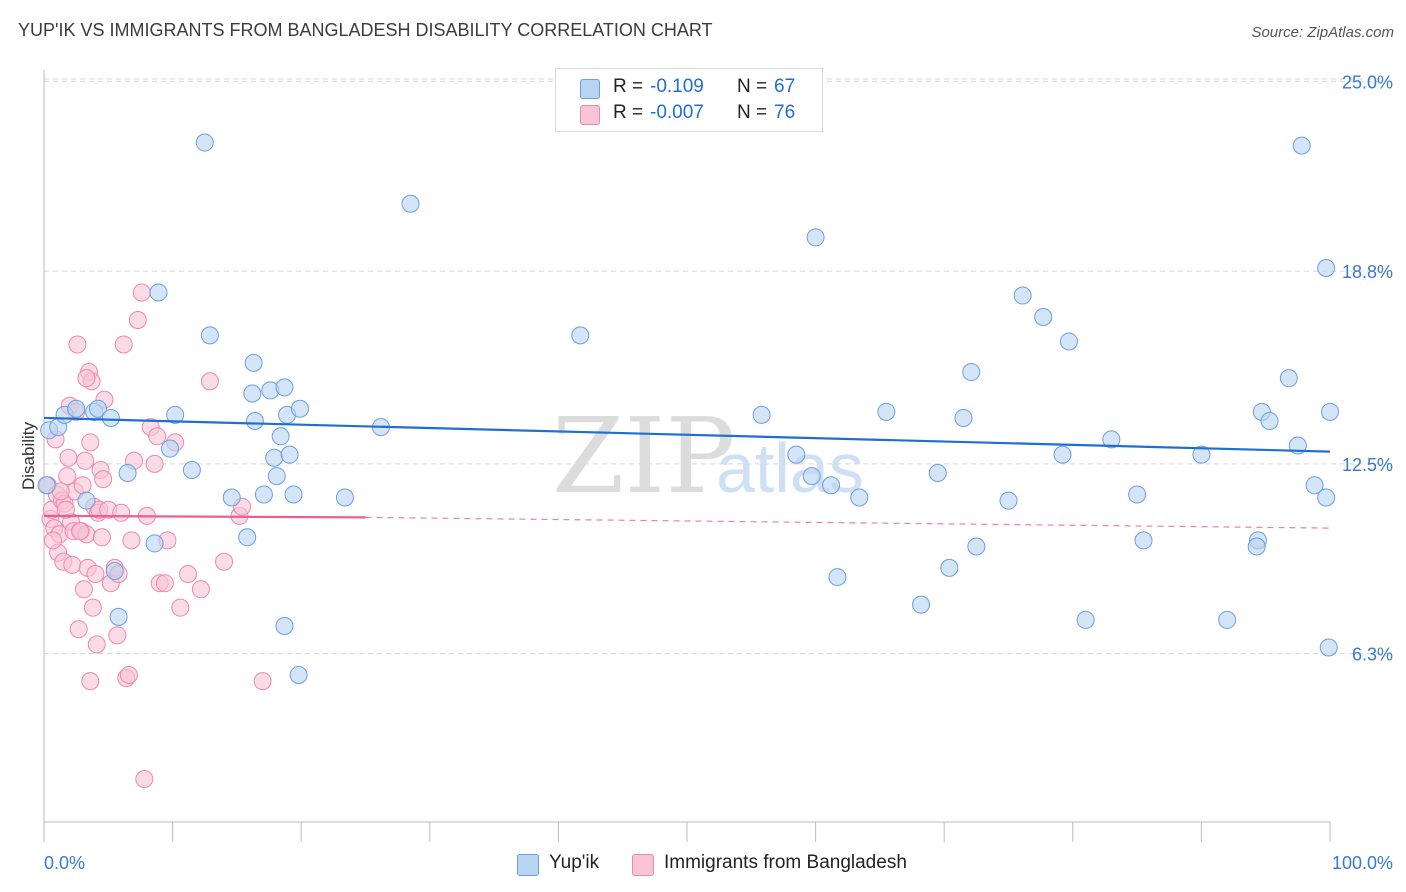 Image resolution: width=1406 pixels, height=892 pixels. I want to click on yupik-trend-line, so click(687, 434).